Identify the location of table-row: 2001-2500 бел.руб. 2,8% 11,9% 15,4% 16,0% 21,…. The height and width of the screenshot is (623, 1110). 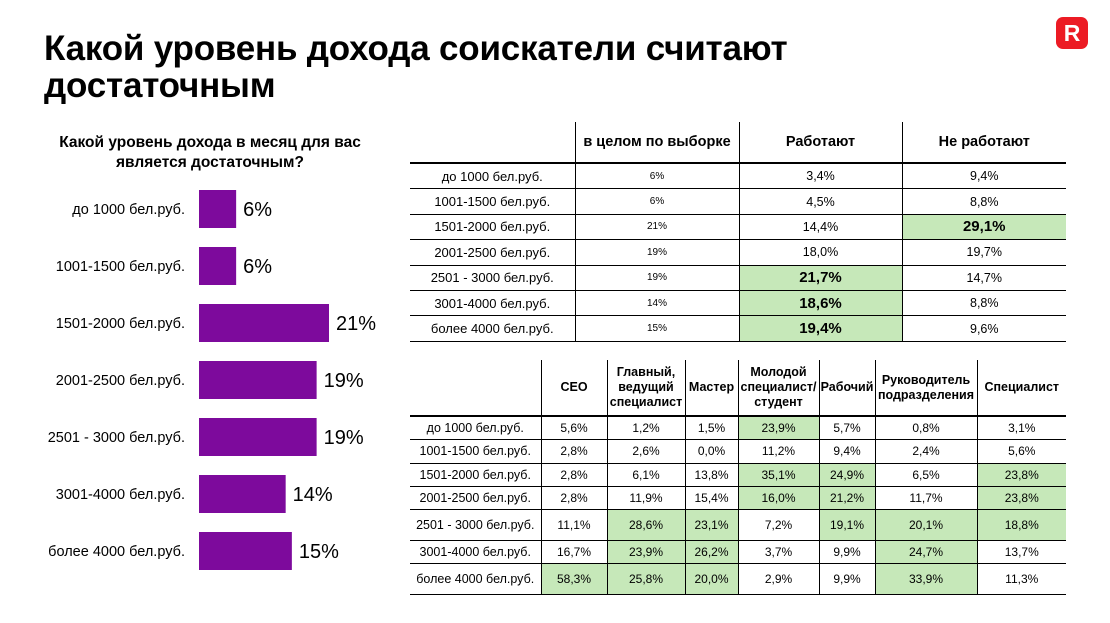
(738, 498).